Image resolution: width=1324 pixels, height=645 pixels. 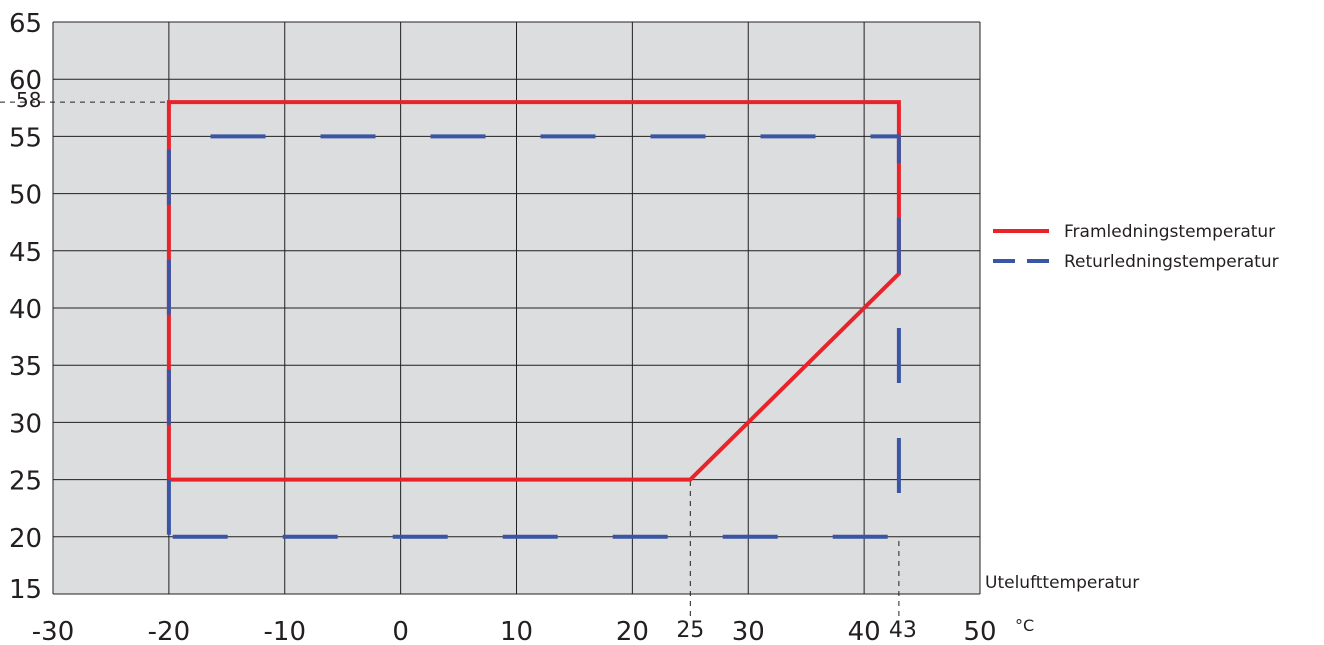 I want to click on legend-label: Framledningstemperatur, so click(x=1169, y=232).